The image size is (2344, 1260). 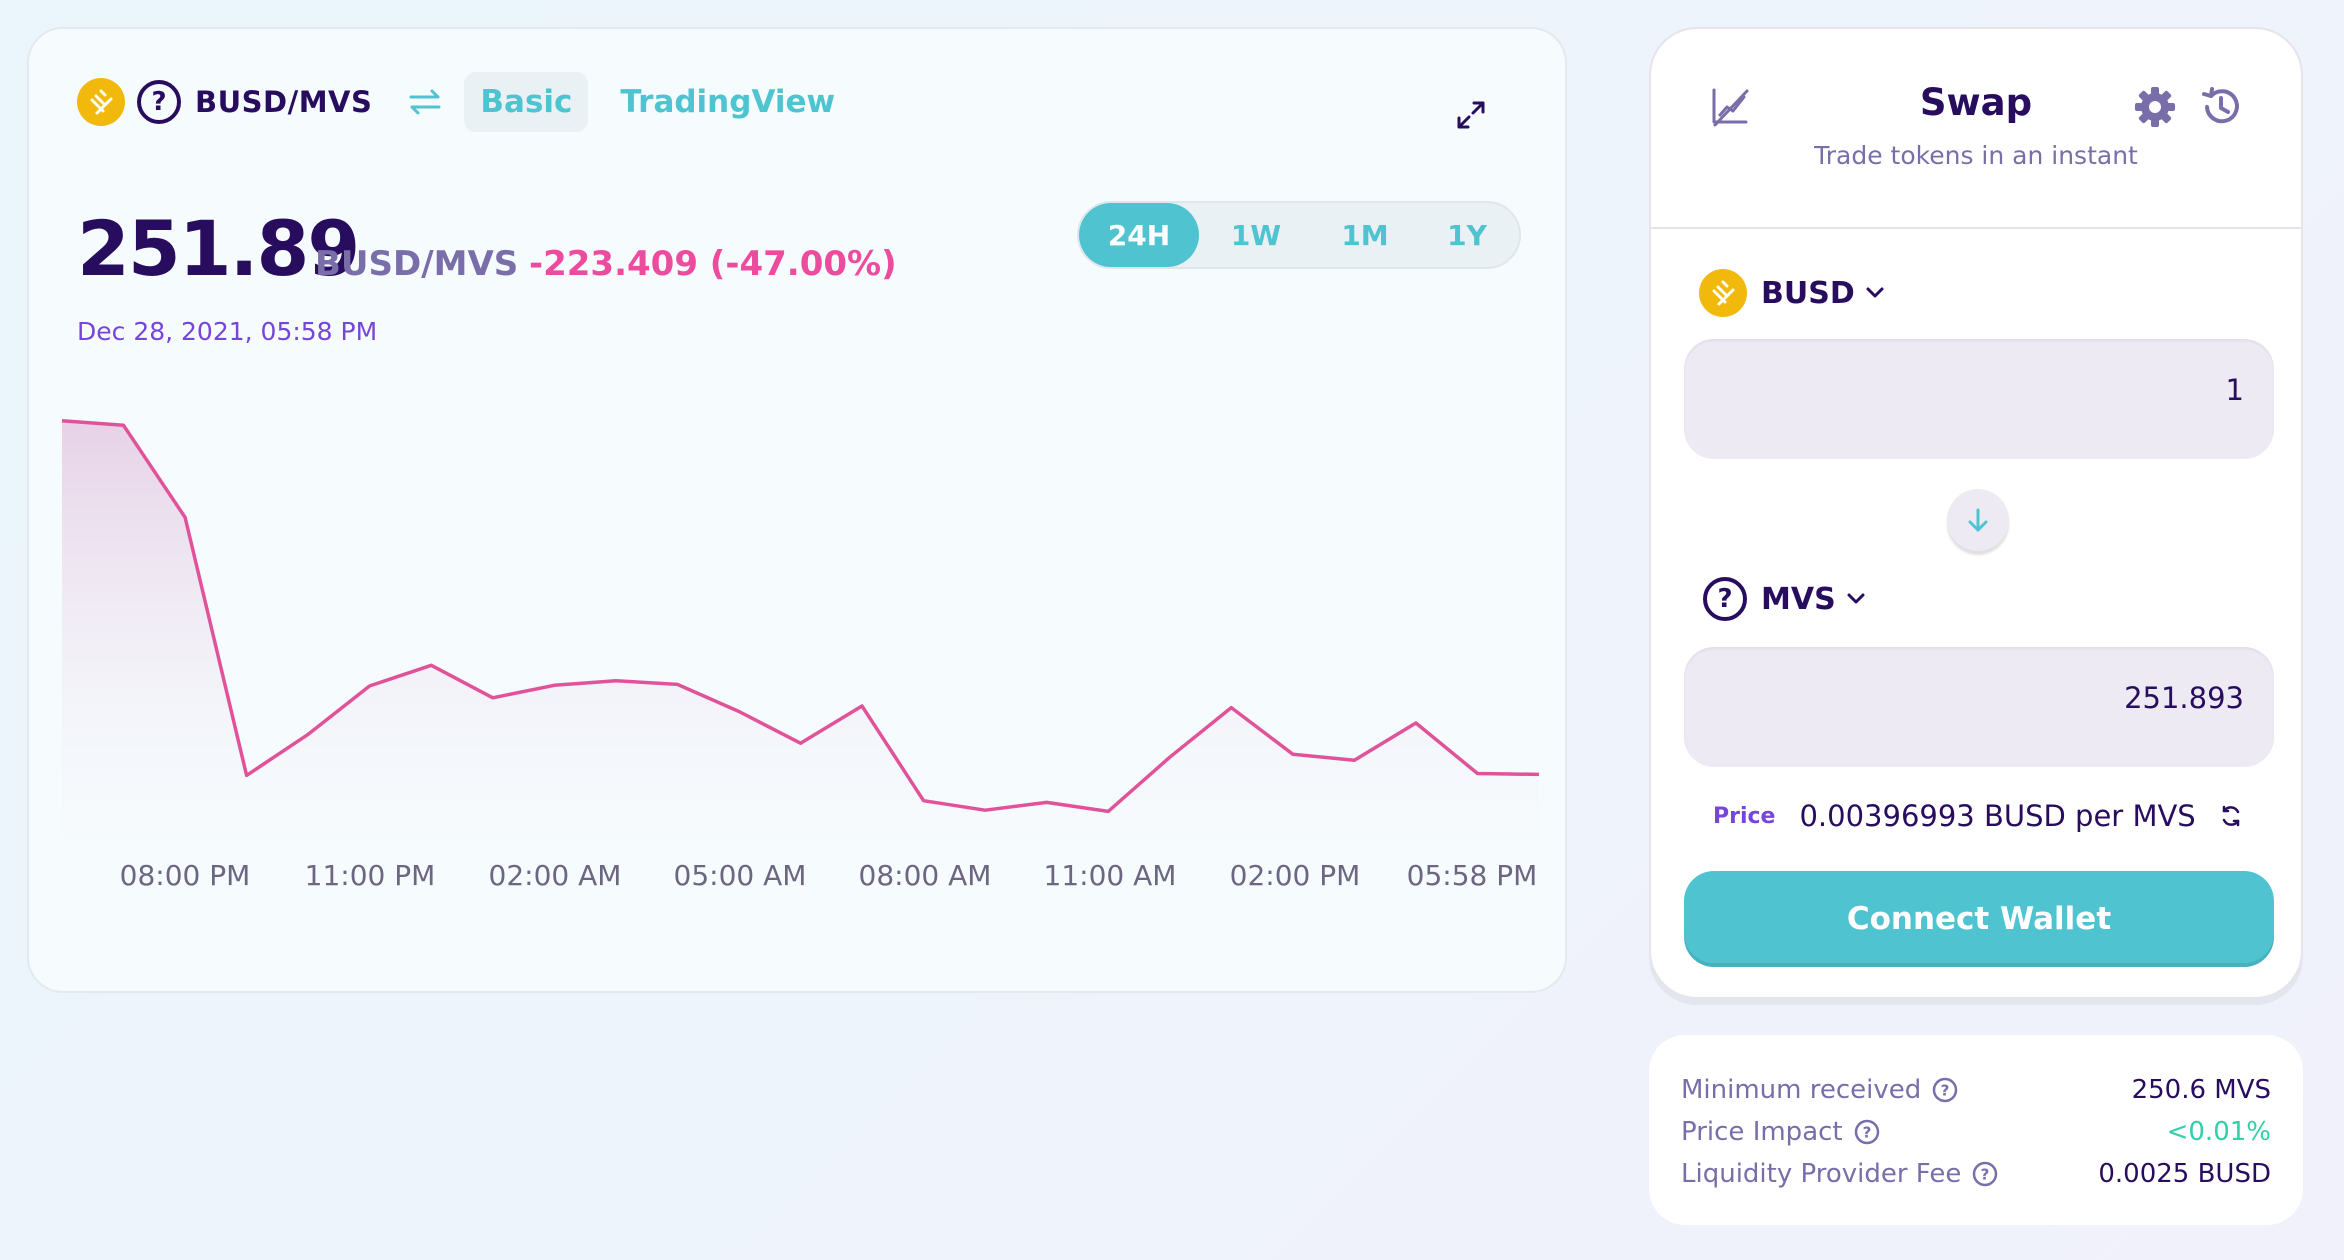 What do you see at coordinates (526, 102) in the screenshot?
I see `tab-basic: Basic` at bounding box center [526, 102].